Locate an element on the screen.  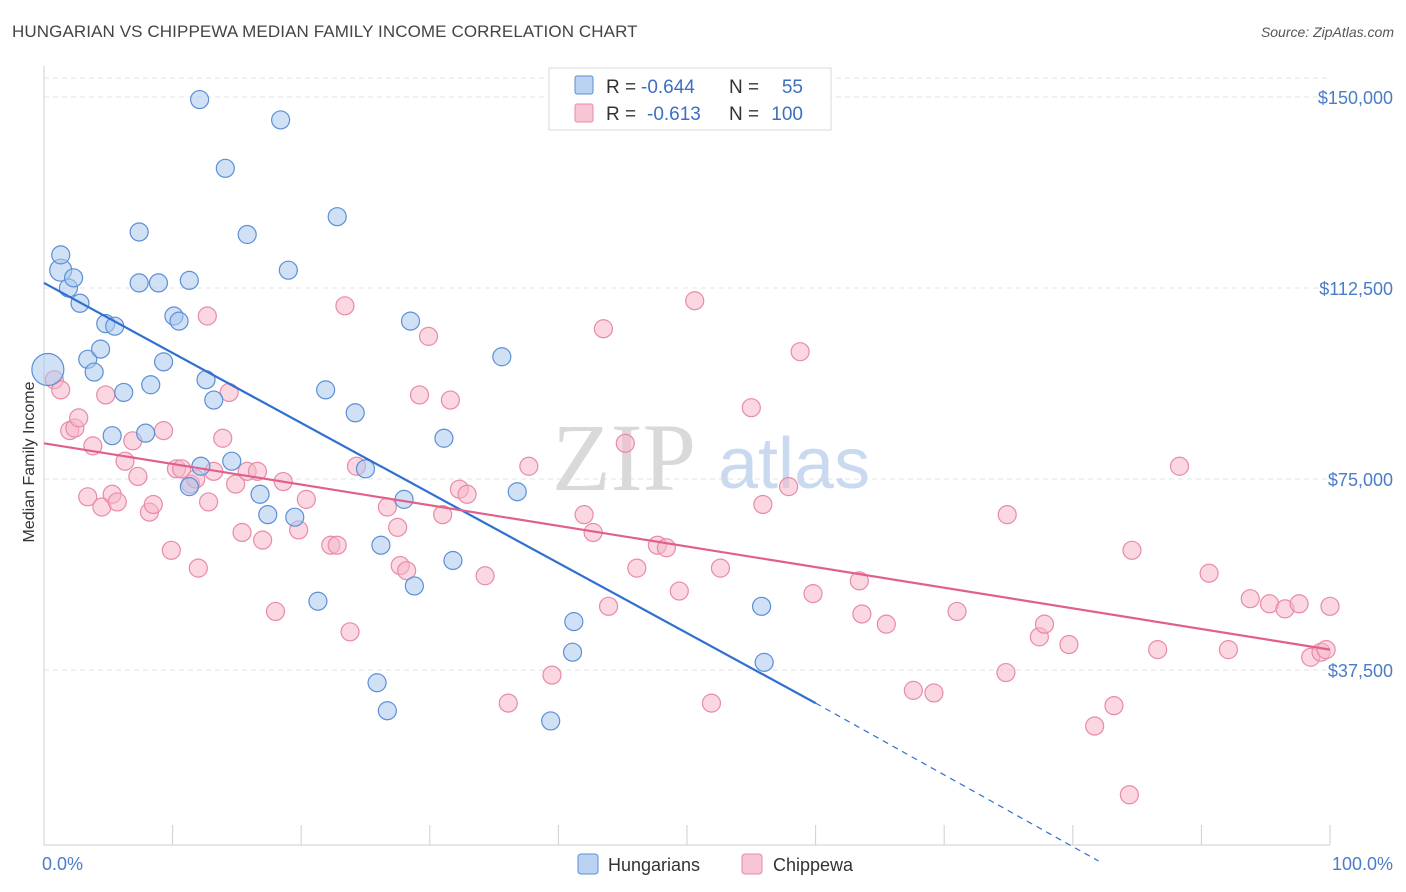
trend-line-hungarians-extension is located at coordinates (957, 782).